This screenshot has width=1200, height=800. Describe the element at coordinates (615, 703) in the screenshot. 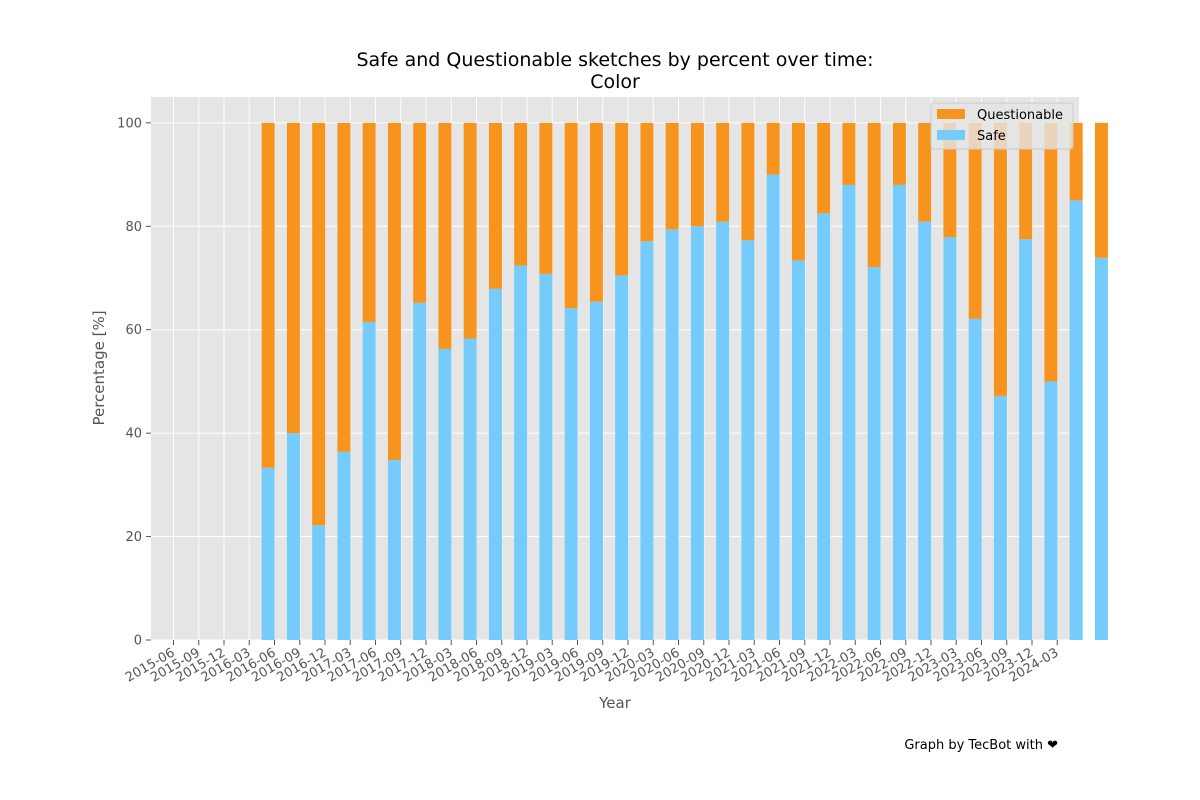

I see `x-axis-label: Year` at that location.